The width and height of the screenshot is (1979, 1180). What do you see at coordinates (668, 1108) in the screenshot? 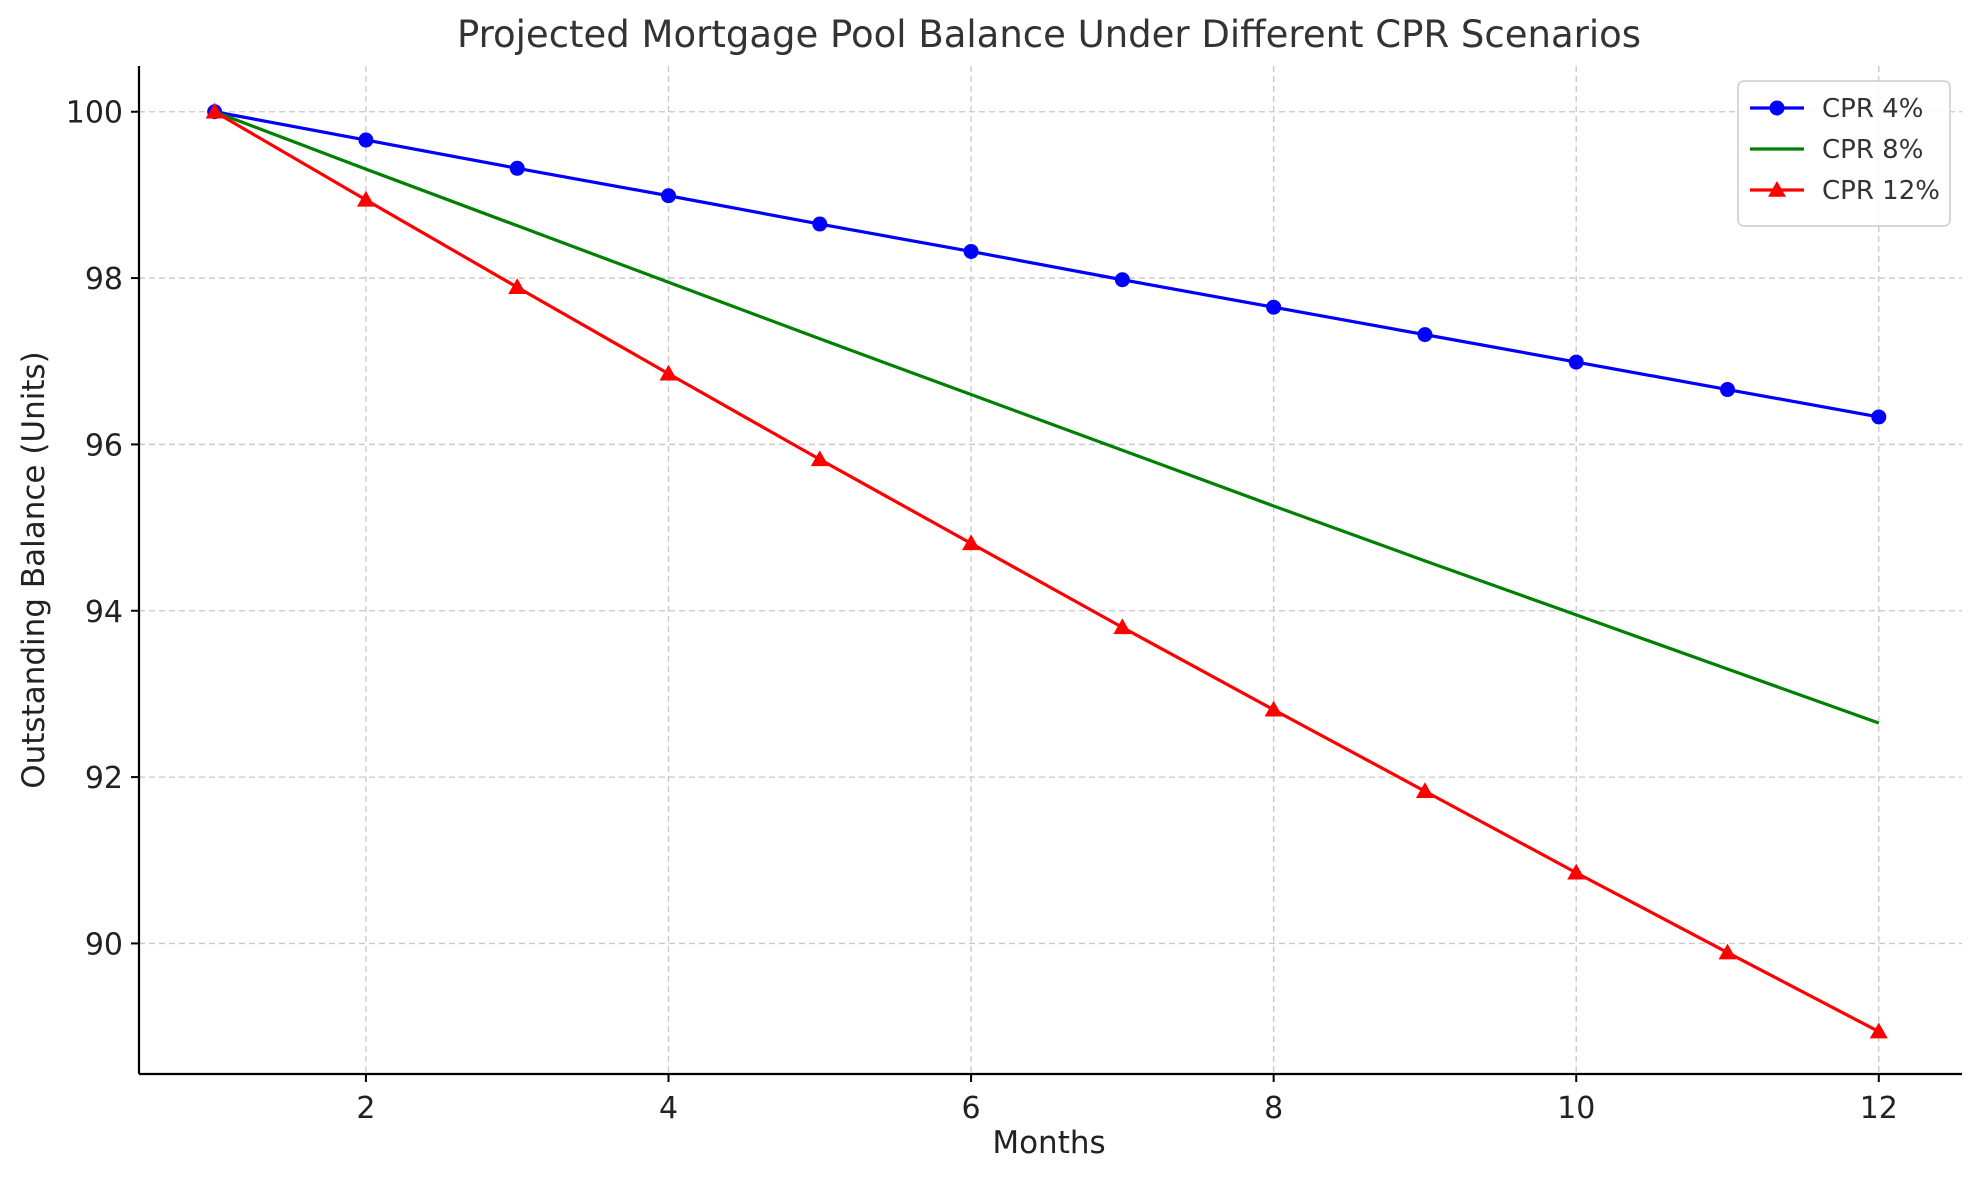
I see `x-tick-label: 4` at bounding box center [668, 1108].